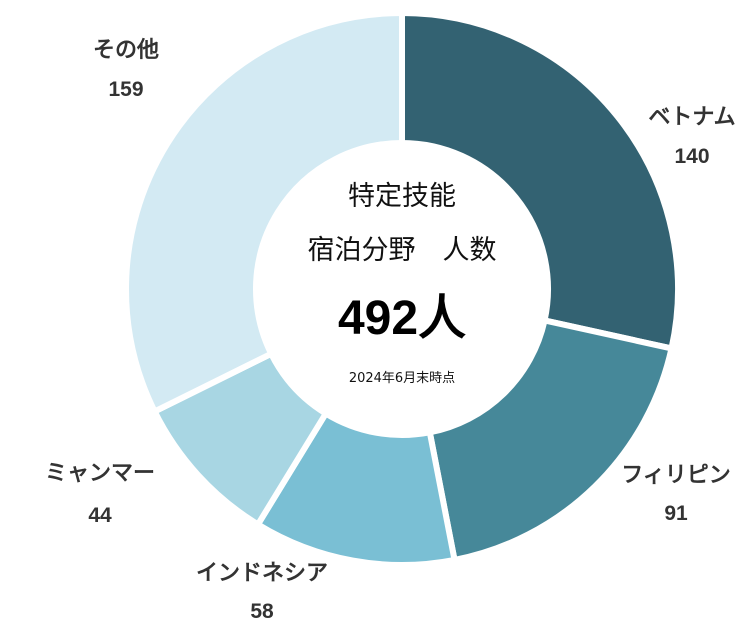  Describe the element at coordinates (100, 472) in the screenshot. I see `slice-label-3: ミャンマー` at that location.